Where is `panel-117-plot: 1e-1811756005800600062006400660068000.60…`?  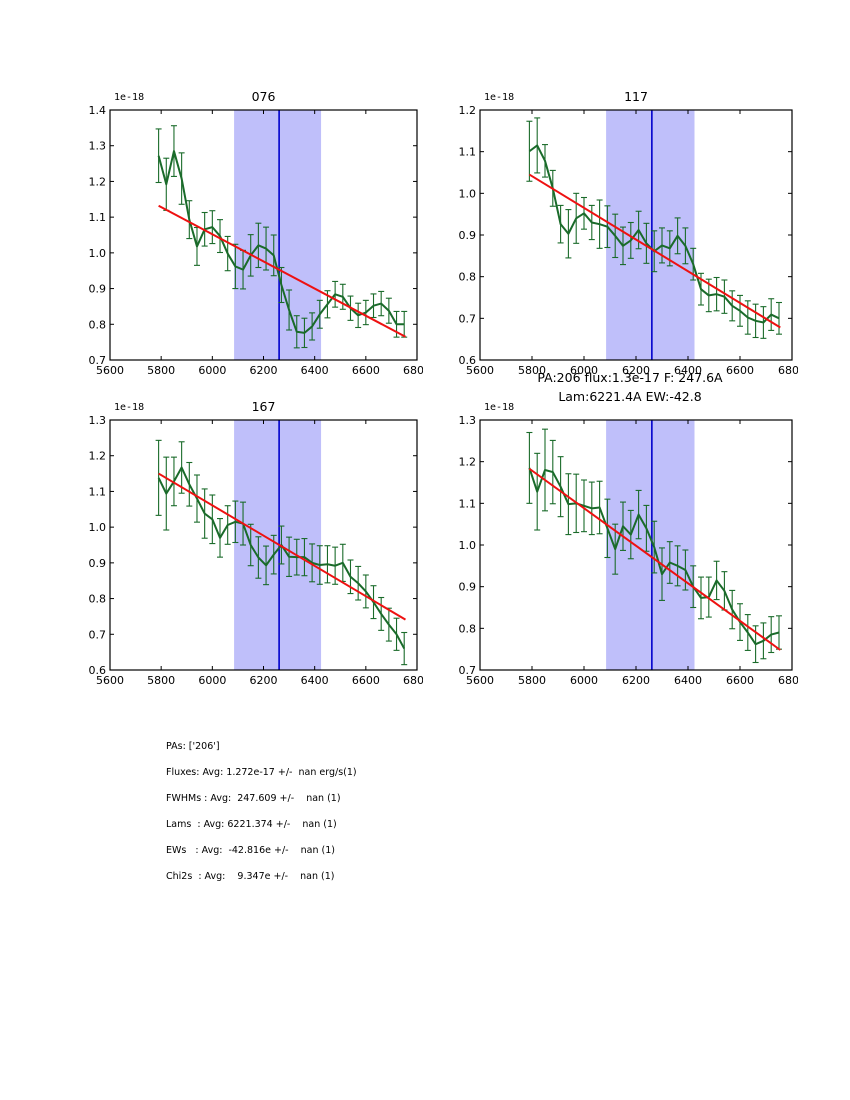
panel-117-plot: 1e-1811756005800600062006400660068000.60… is located at coordinates (629, 233).